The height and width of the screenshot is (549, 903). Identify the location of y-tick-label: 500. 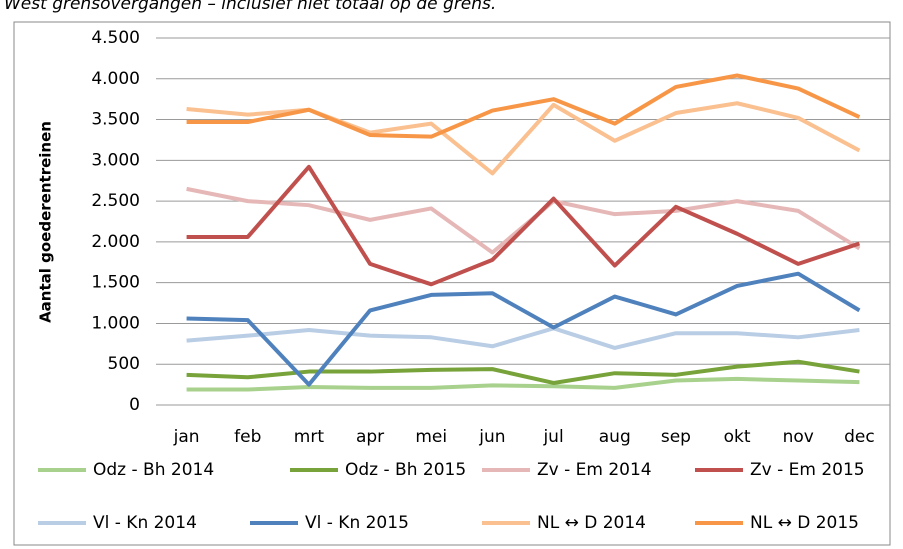
(124, 364).